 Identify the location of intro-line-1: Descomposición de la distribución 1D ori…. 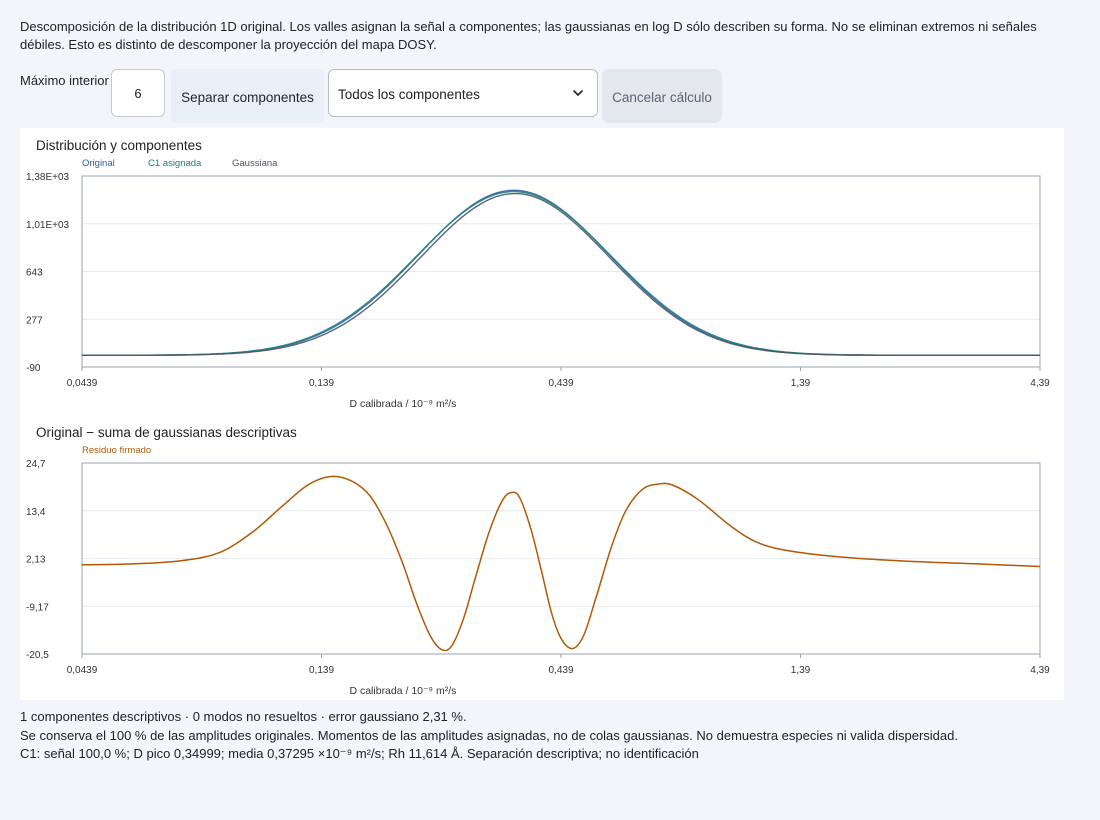
(528, 26).